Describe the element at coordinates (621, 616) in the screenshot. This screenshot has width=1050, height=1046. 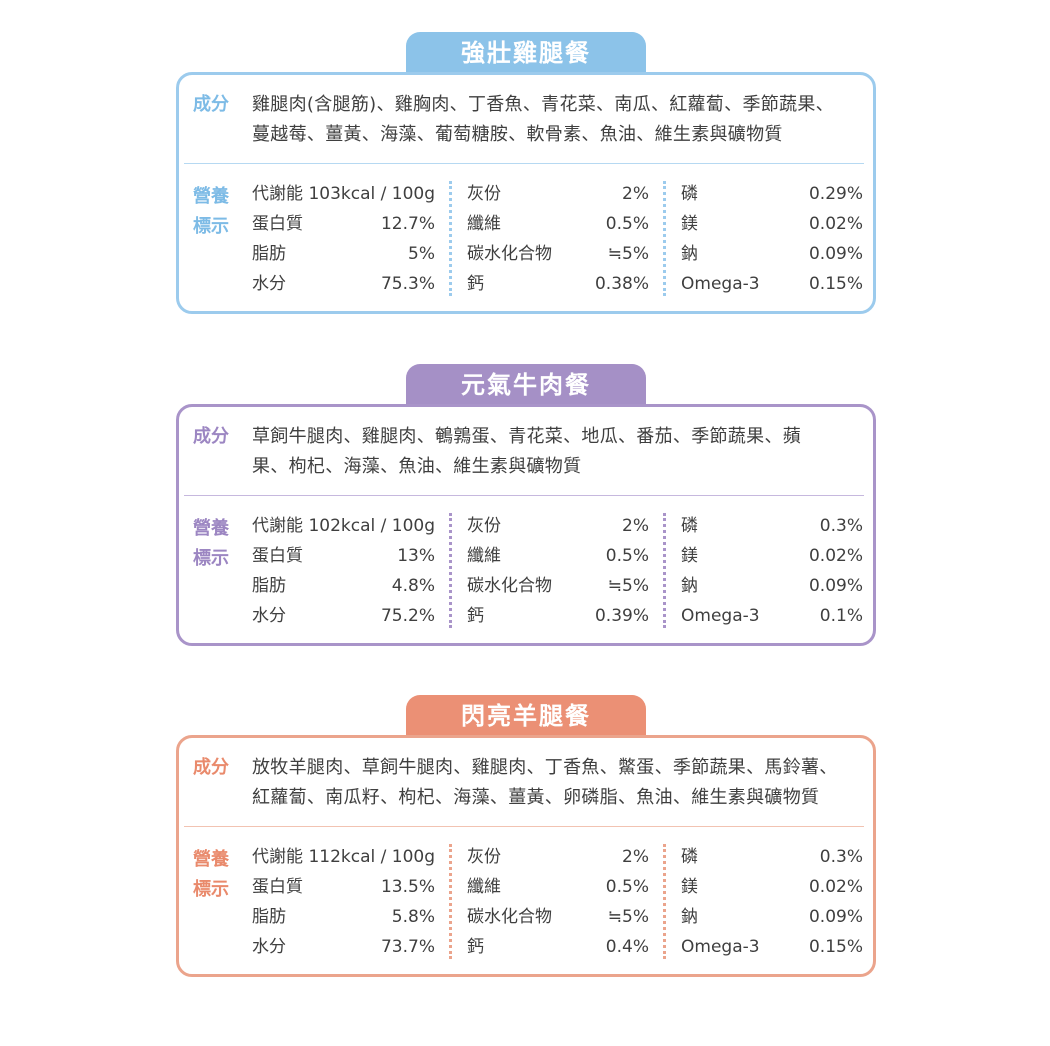
I see `nutrient-value: 0.39%` at that location.